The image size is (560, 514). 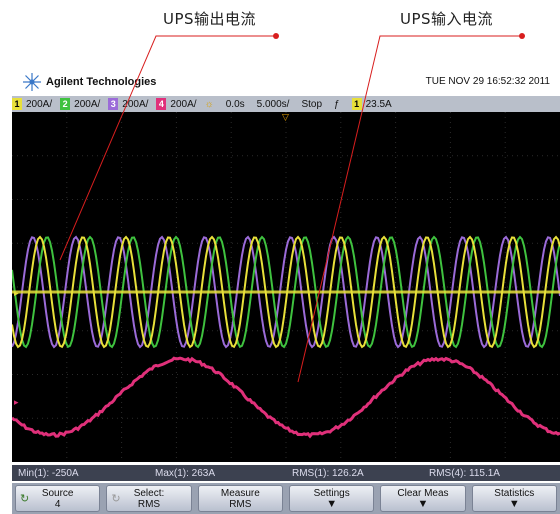 What do you see at coordinates (240, 493) in the screenshot?
I see `measure-softkey-label: Measure` at bounding box center [240, 493].